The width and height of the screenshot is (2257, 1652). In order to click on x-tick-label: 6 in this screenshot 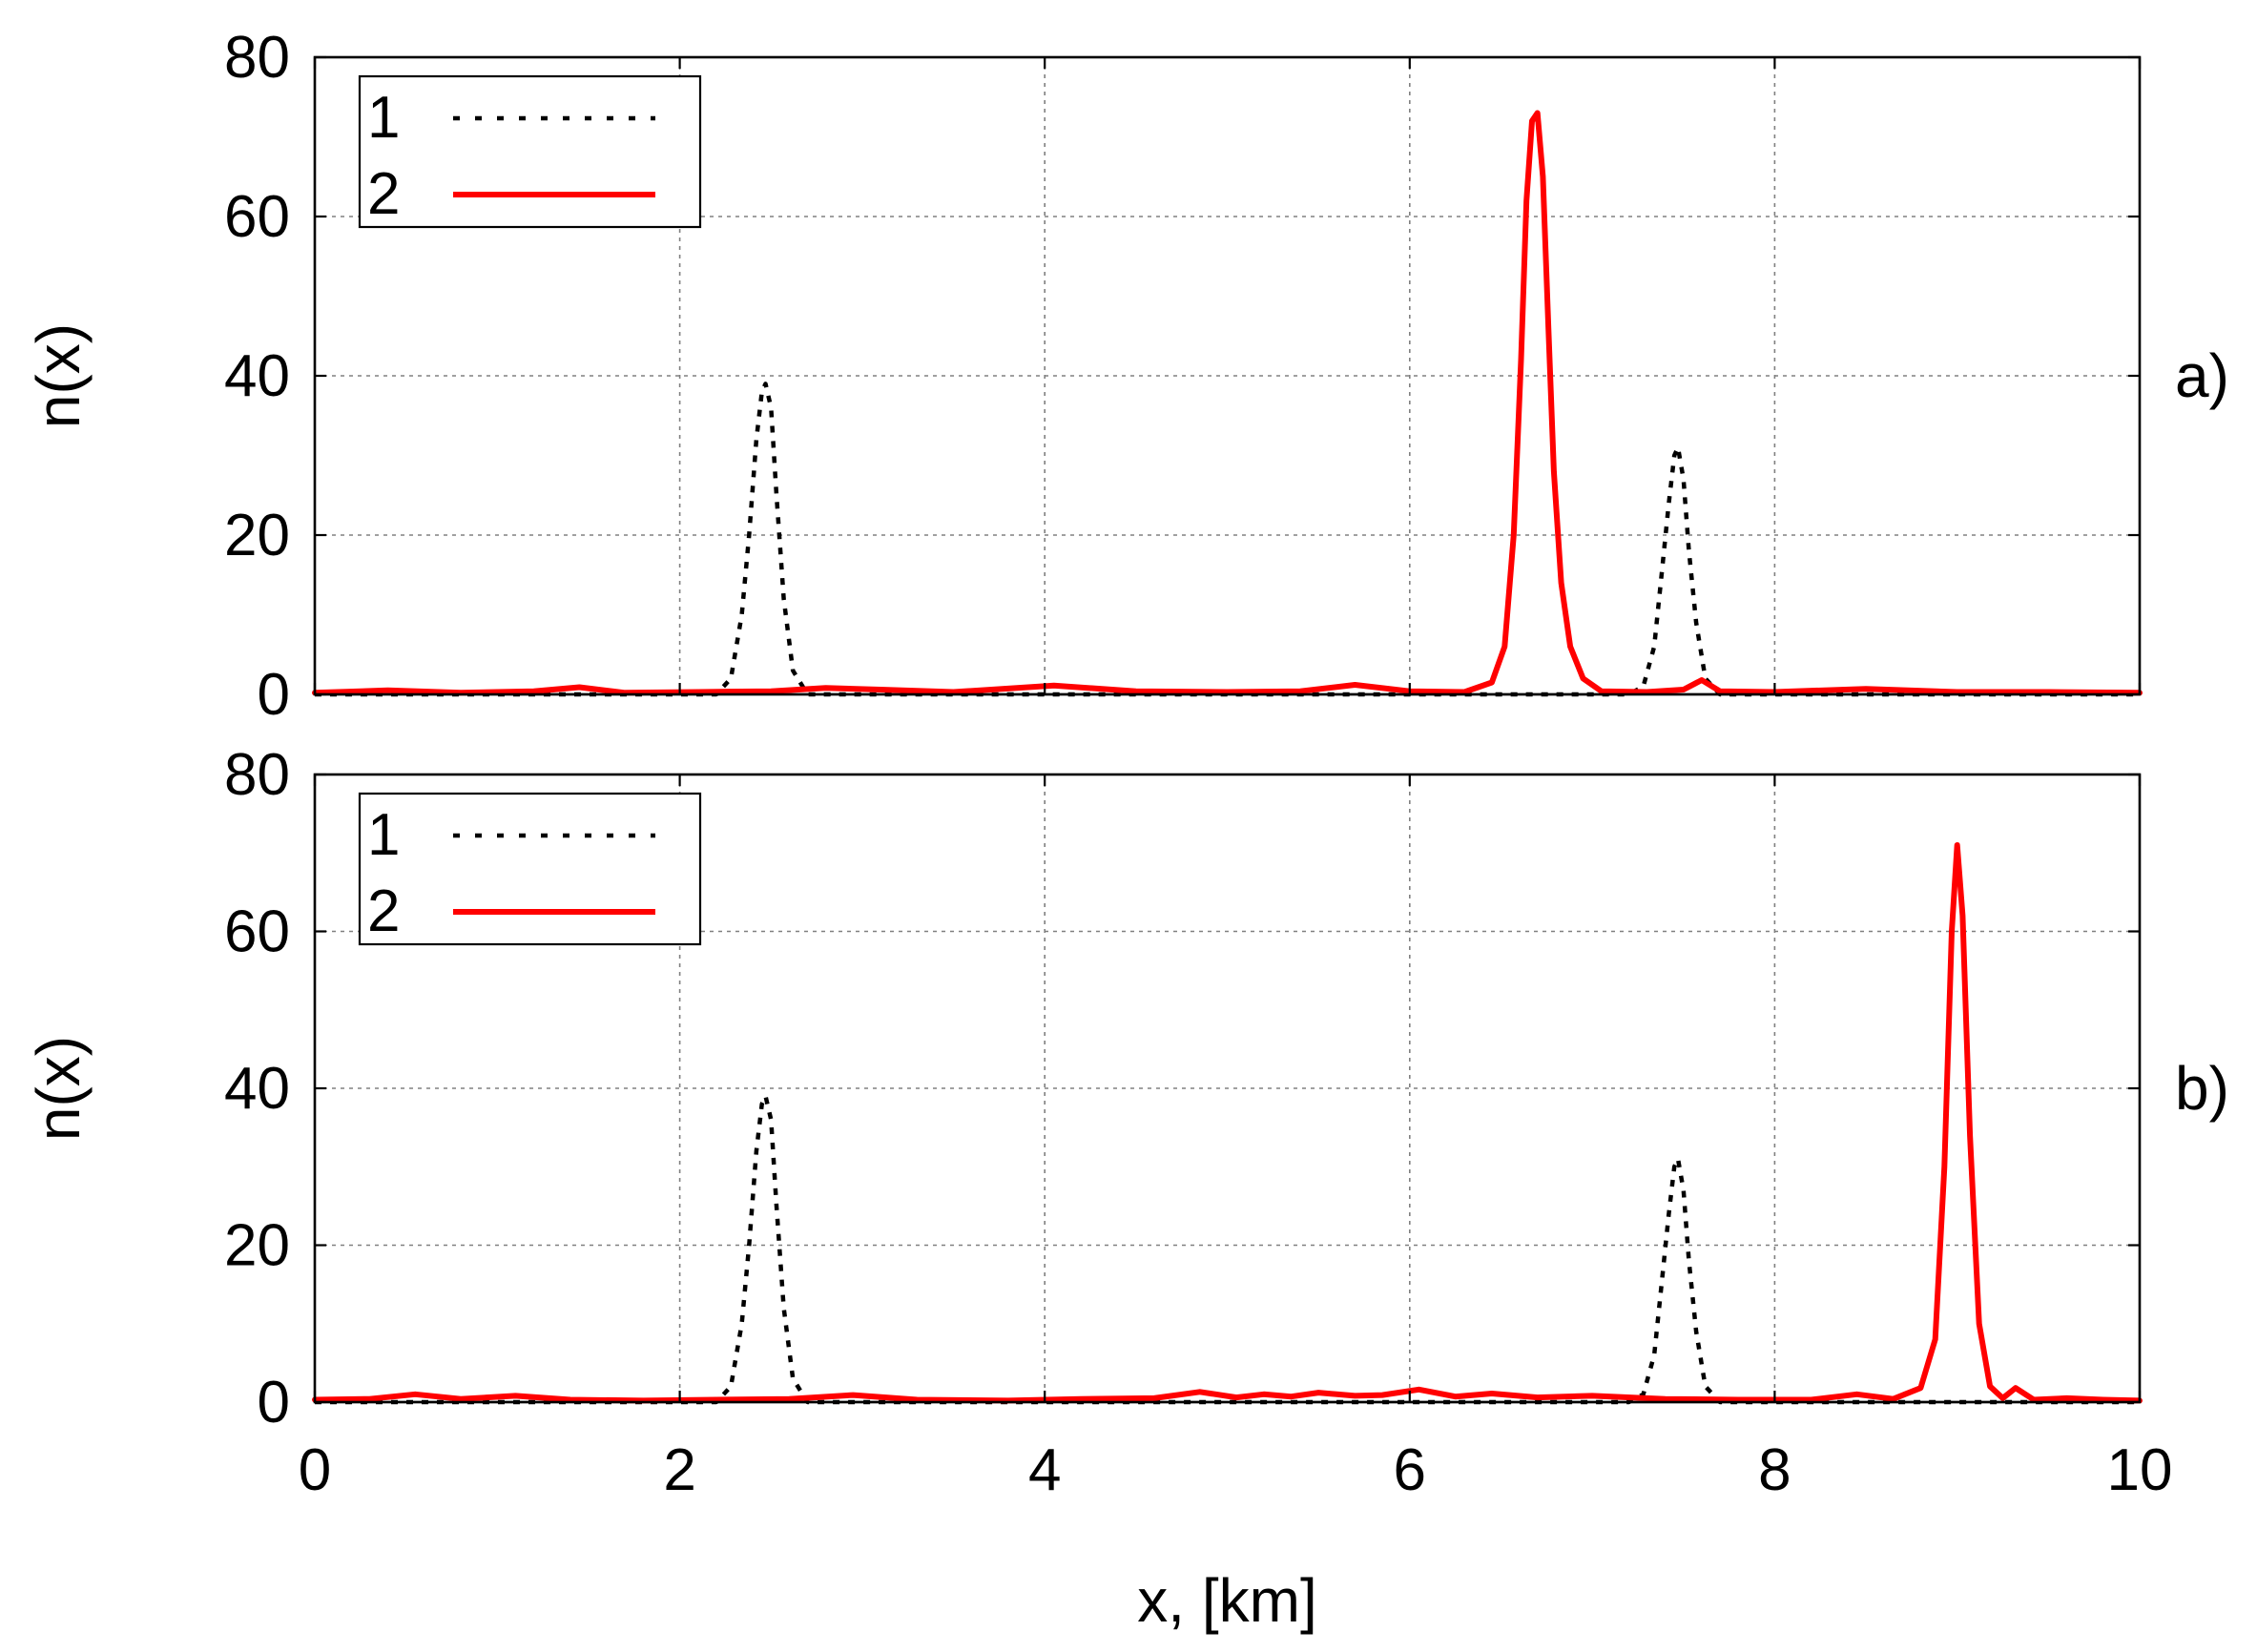, I will do `click(1410, 1470)`.